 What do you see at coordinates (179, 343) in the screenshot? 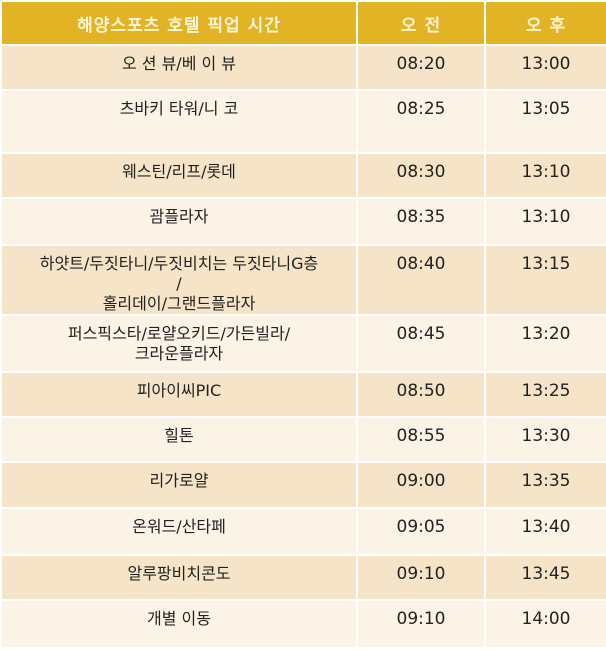
I see `hotel-name: 퍼스픽스타/로얄오키드/가든빌라/ 크라운플라자` at bounding box center [179, 343].